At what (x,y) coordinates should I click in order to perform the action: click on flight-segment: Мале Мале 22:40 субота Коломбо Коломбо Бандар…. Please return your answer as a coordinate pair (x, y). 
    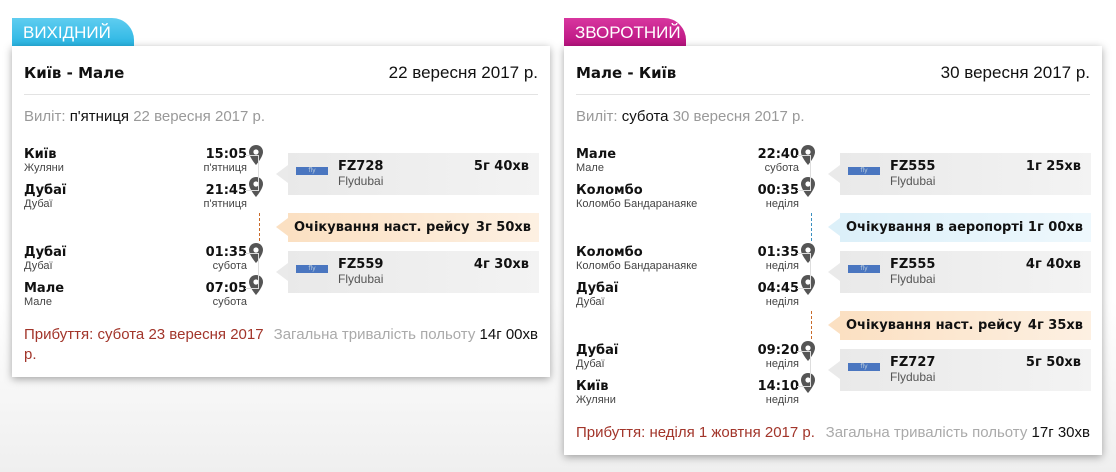
    Looking at the image, I should click on (833, 178).